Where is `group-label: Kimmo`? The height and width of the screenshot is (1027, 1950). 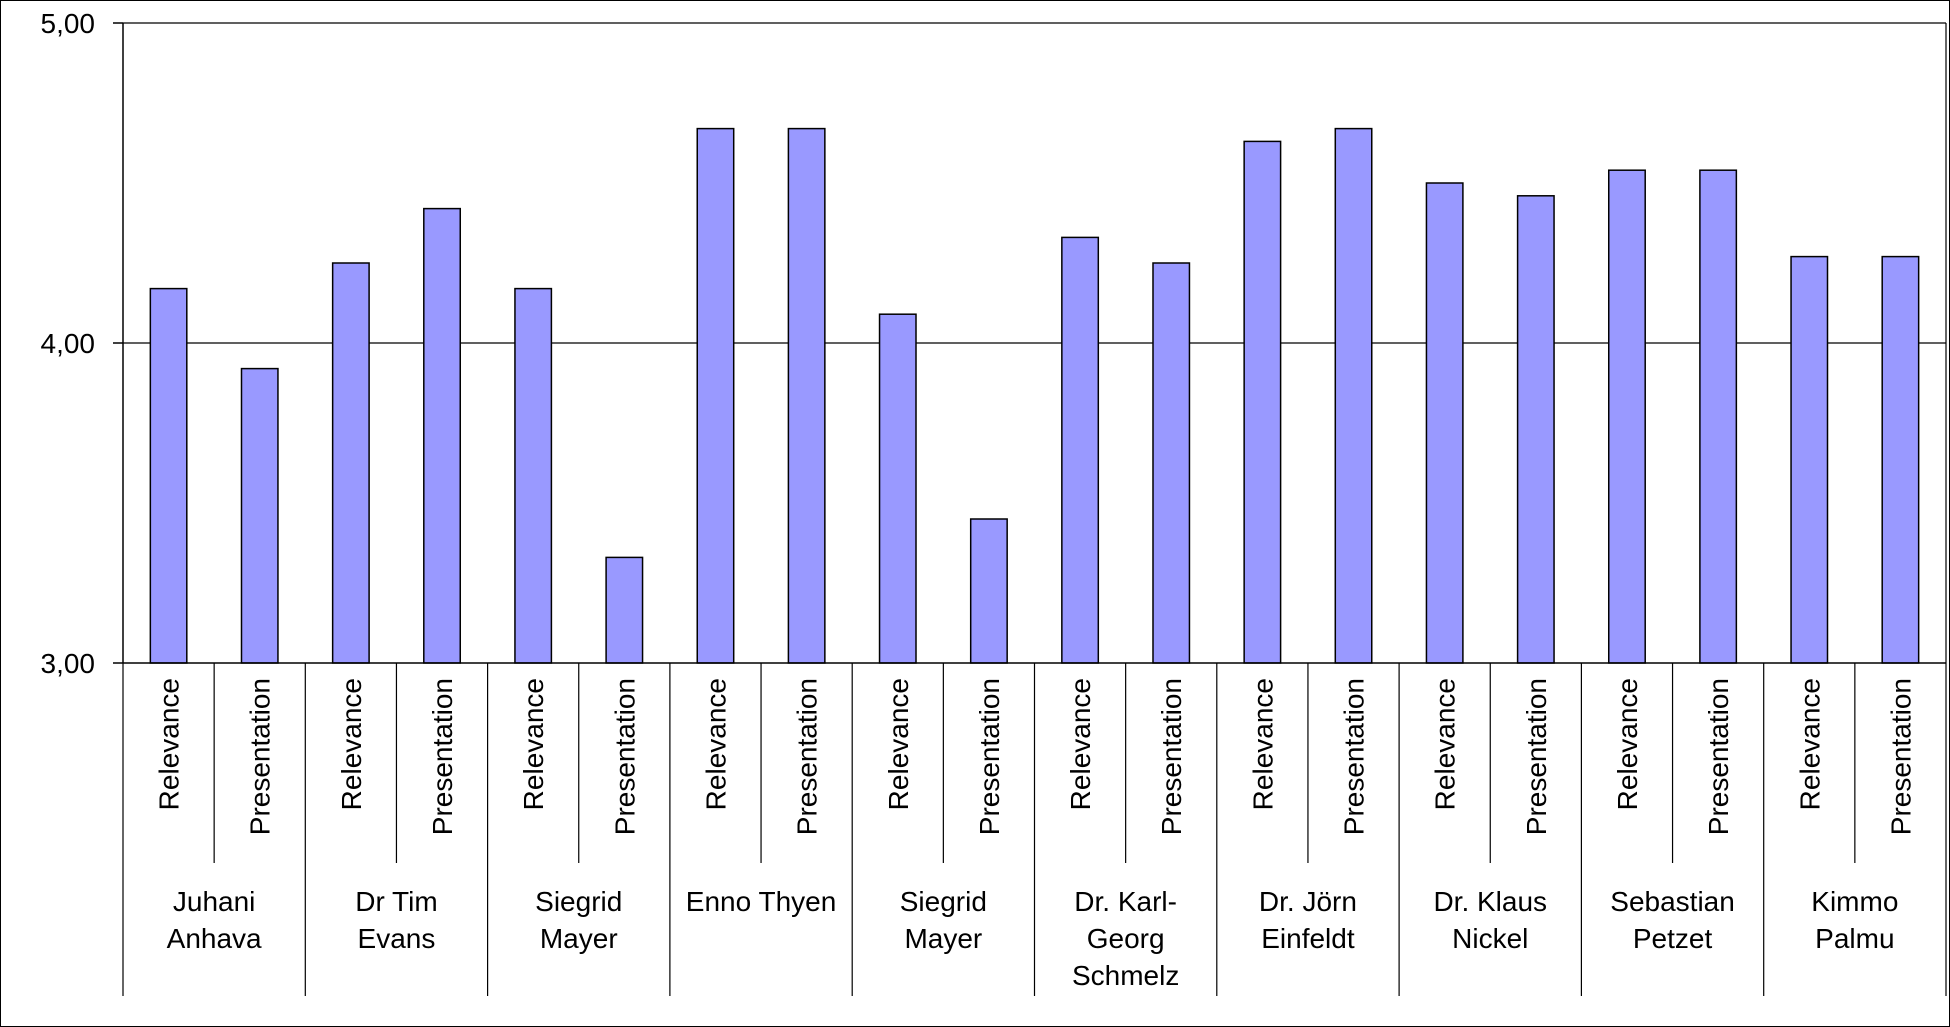
group-label: Kimmo is located at coordinates (1854, 901).